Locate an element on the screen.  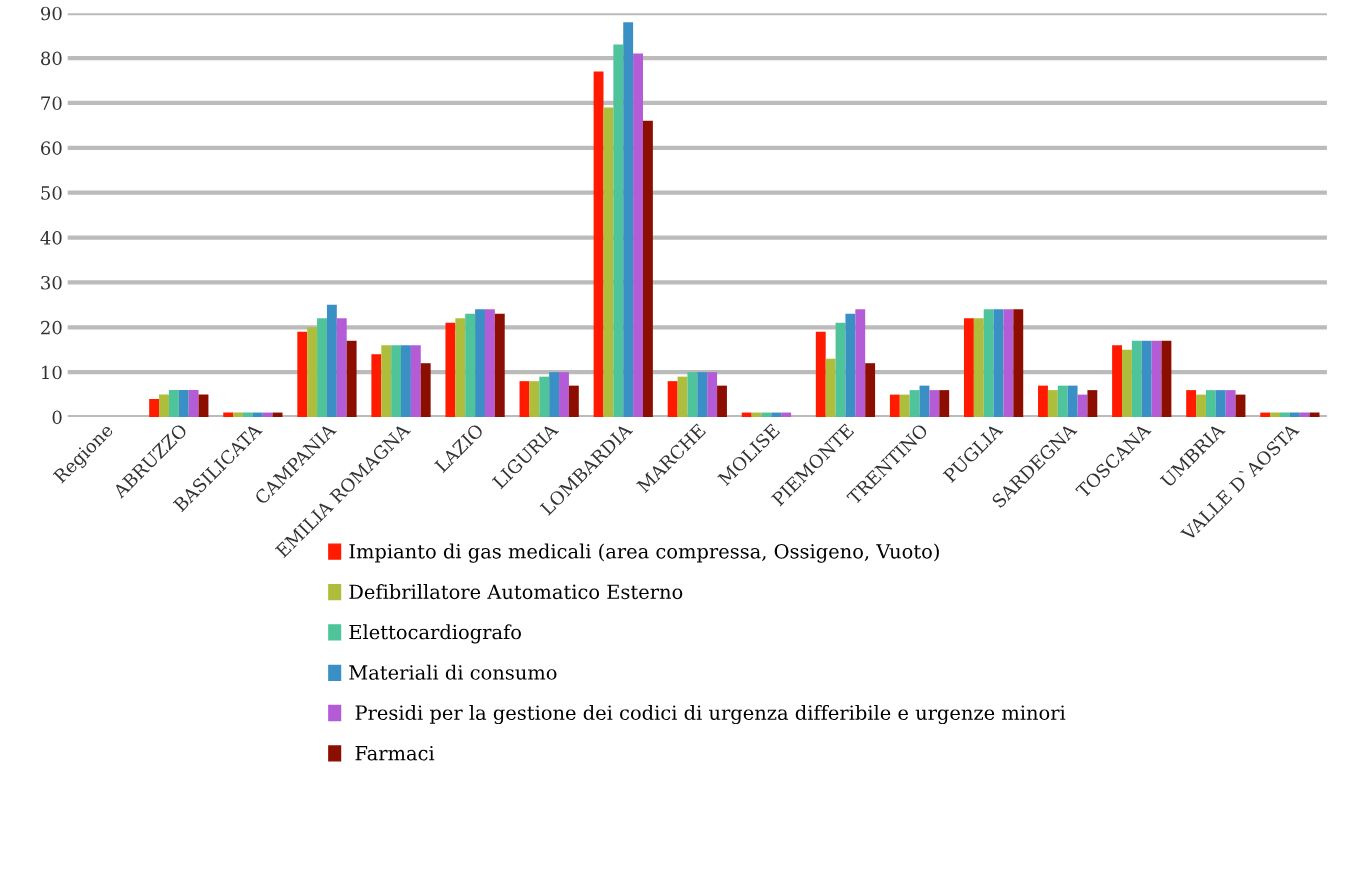
y-tick-label: 70 is located at coordinates (51, 103).